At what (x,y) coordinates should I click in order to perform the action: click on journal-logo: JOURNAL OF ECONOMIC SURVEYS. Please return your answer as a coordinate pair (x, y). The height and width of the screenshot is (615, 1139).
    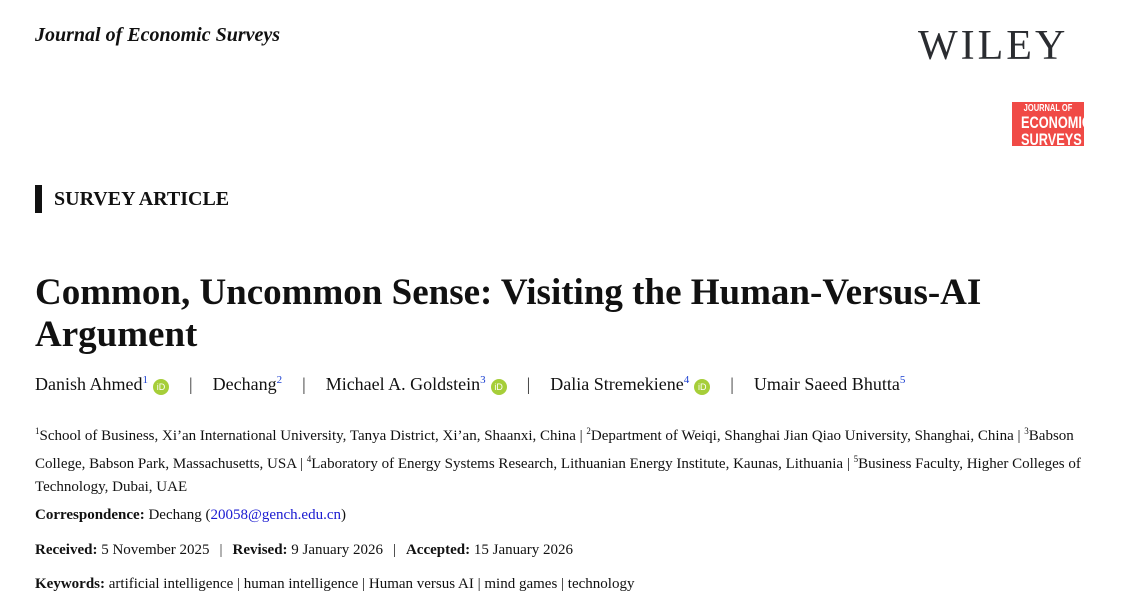
    Looking at the image, I should click on (1051, 125).